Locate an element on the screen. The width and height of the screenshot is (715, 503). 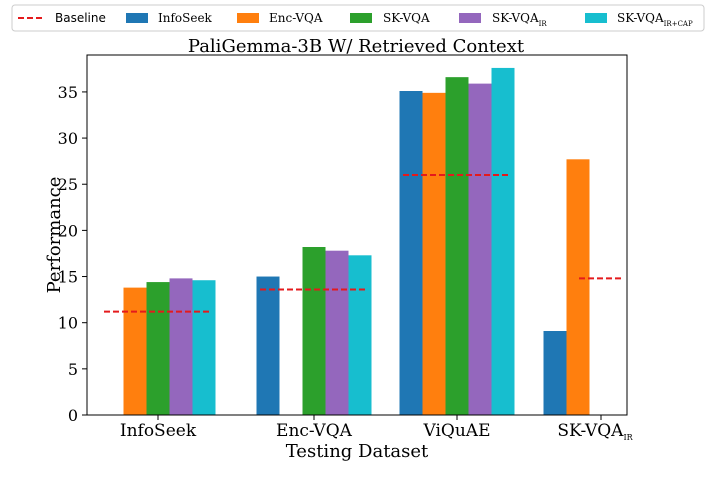
bar-enc-vqa-sk-vqa is located at coordinates (314, 331).